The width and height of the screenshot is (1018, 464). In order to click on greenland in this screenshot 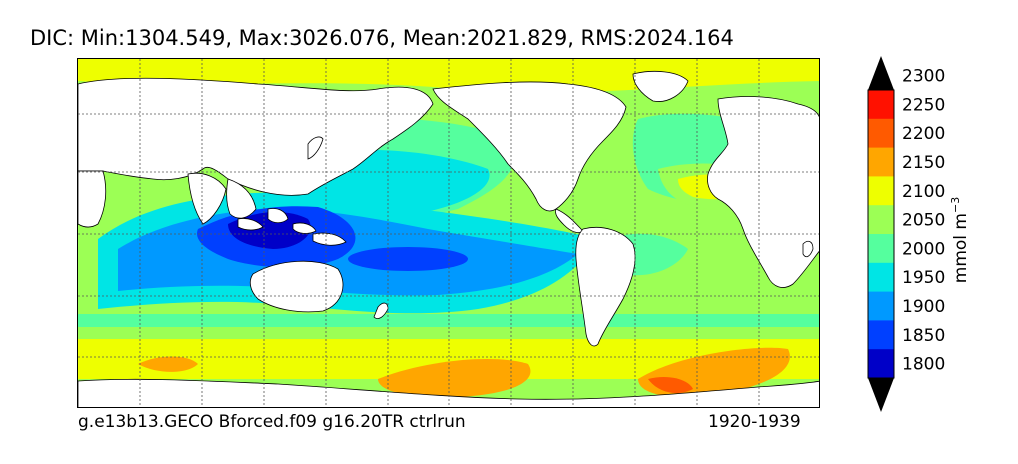, I will do `click(660, 86)`.